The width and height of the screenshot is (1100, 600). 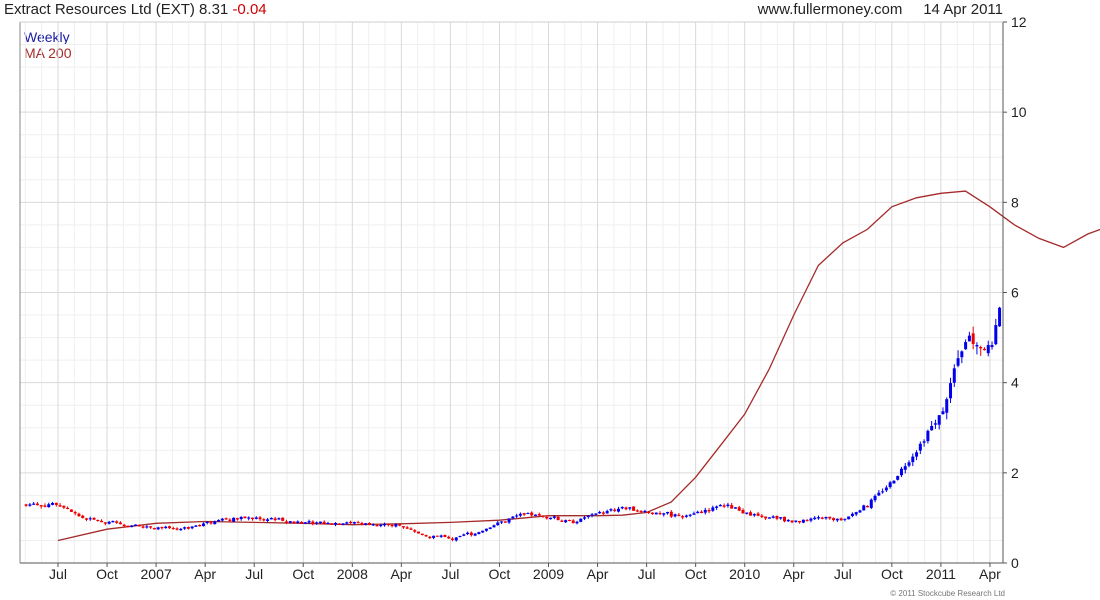 I want to click on x-tick-label: 2009, so click(x=548, y=574).